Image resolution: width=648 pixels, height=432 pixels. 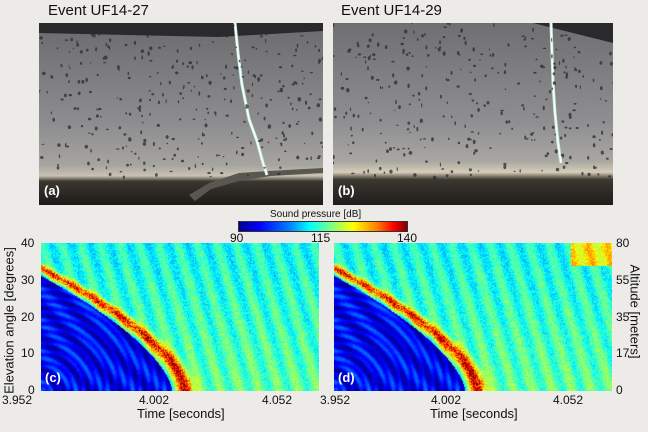 What do you see at coordinates (623, 353) in the screenshot?
I see `y-tick-right: 17` at bounding box center [623, 353].